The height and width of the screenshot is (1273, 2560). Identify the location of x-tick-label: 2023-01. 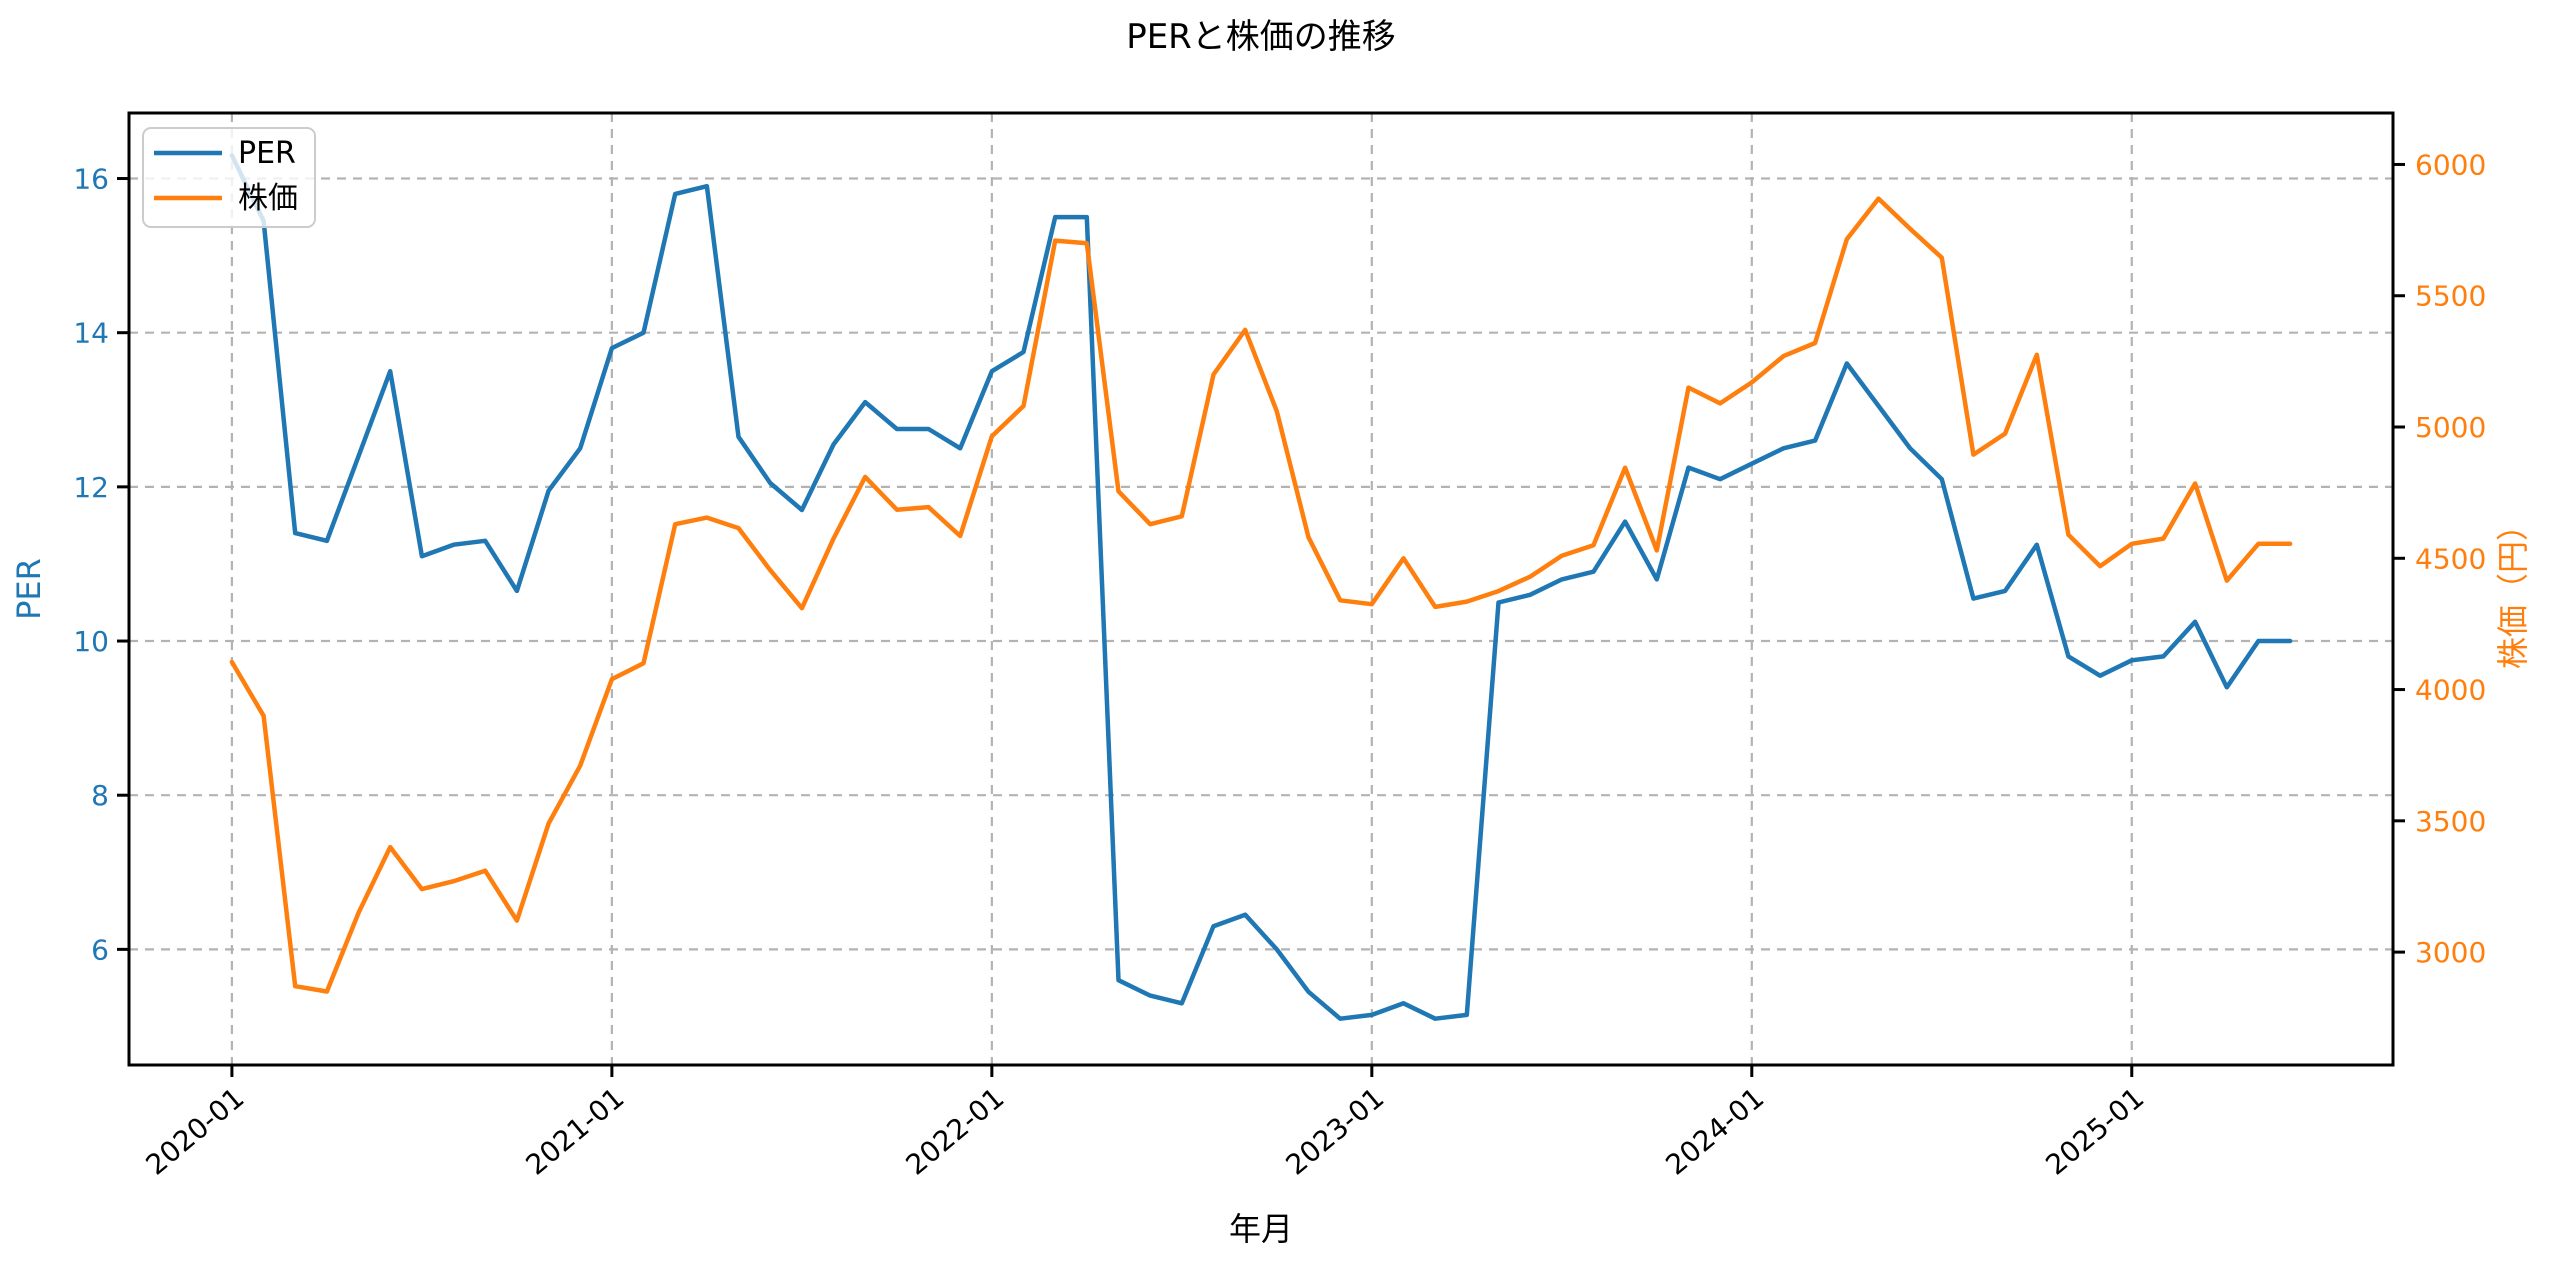
(1334, 1131).